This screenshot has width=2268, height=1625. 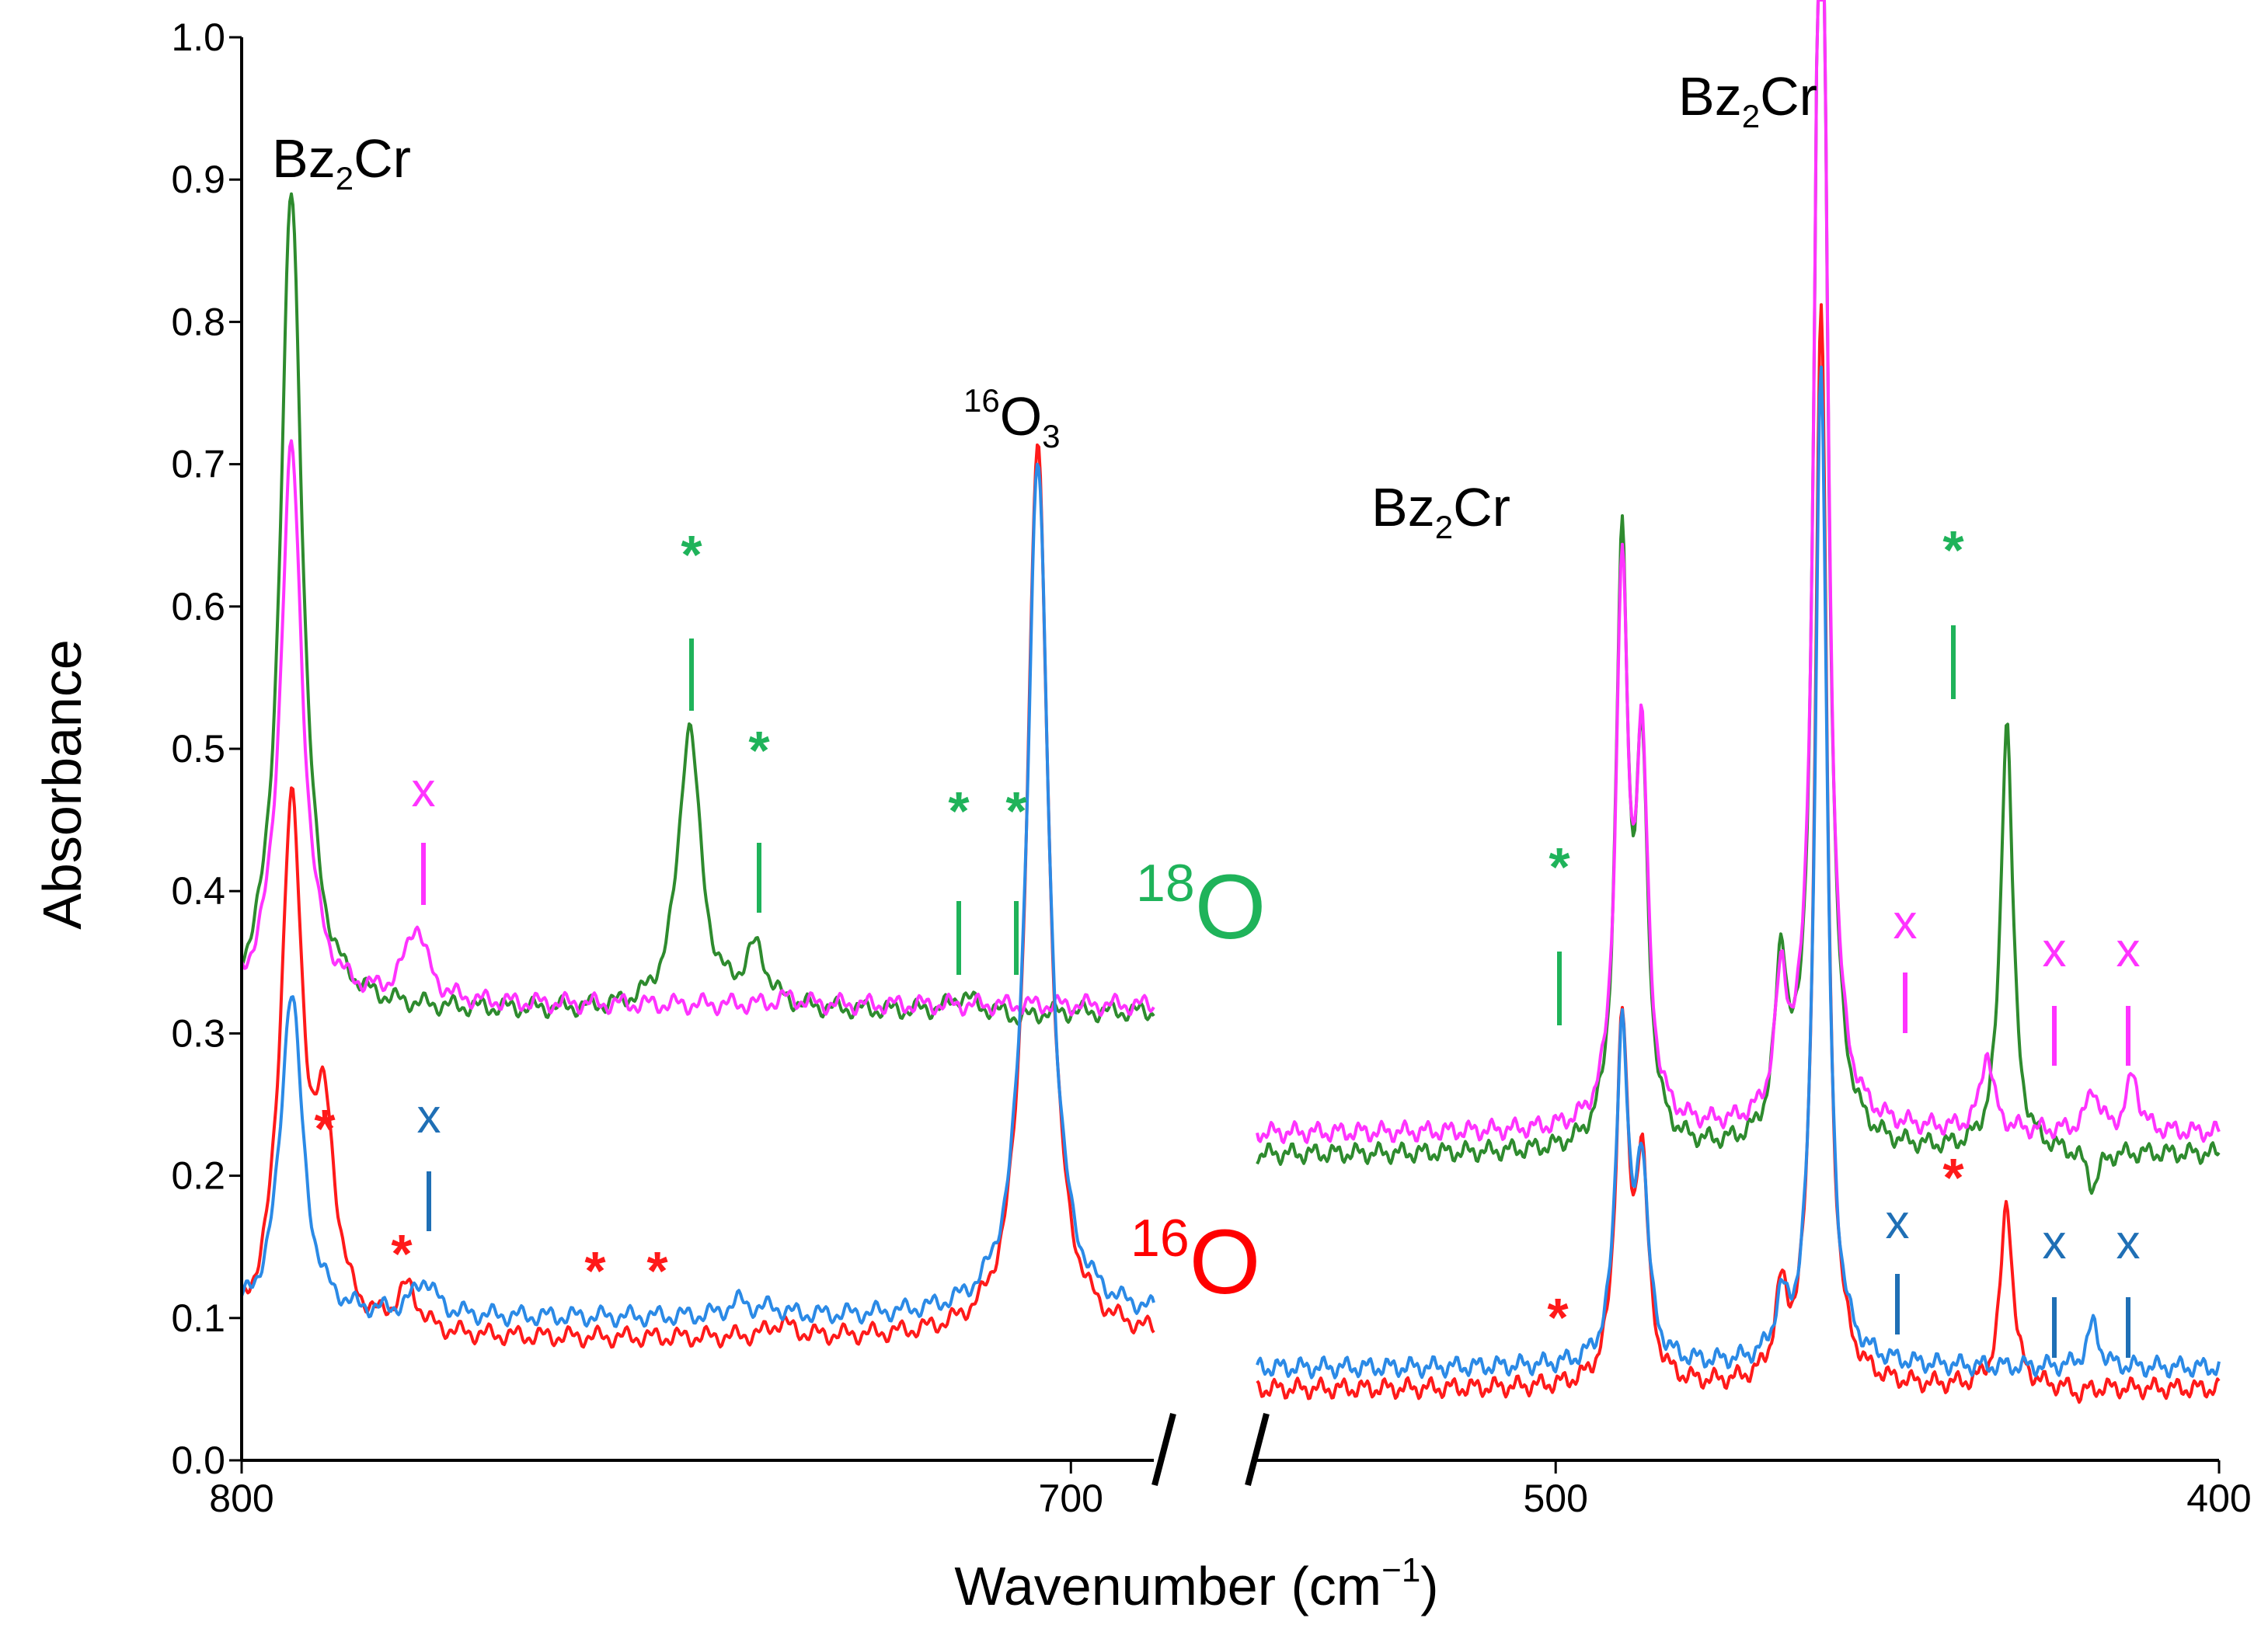 I want to click on y-tick-label: 0.0, so click(x=198, y=1460).